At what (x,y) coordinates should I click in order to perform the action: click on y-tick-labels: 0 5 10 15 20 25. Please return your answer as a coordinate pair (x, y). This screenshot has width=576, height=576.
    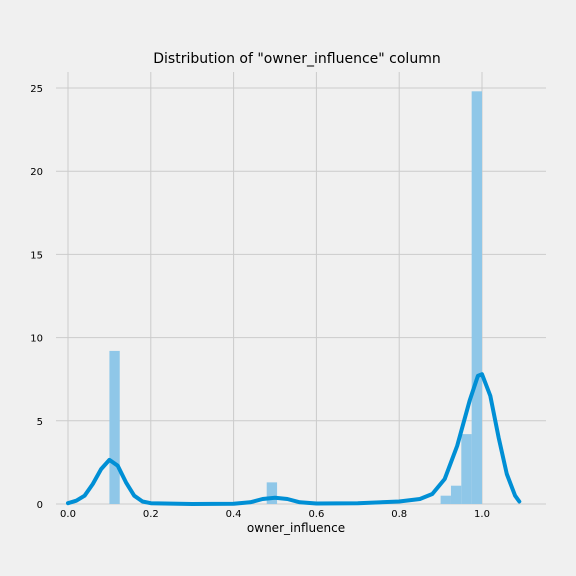
    Looking at the image, I should click on (36, 297).